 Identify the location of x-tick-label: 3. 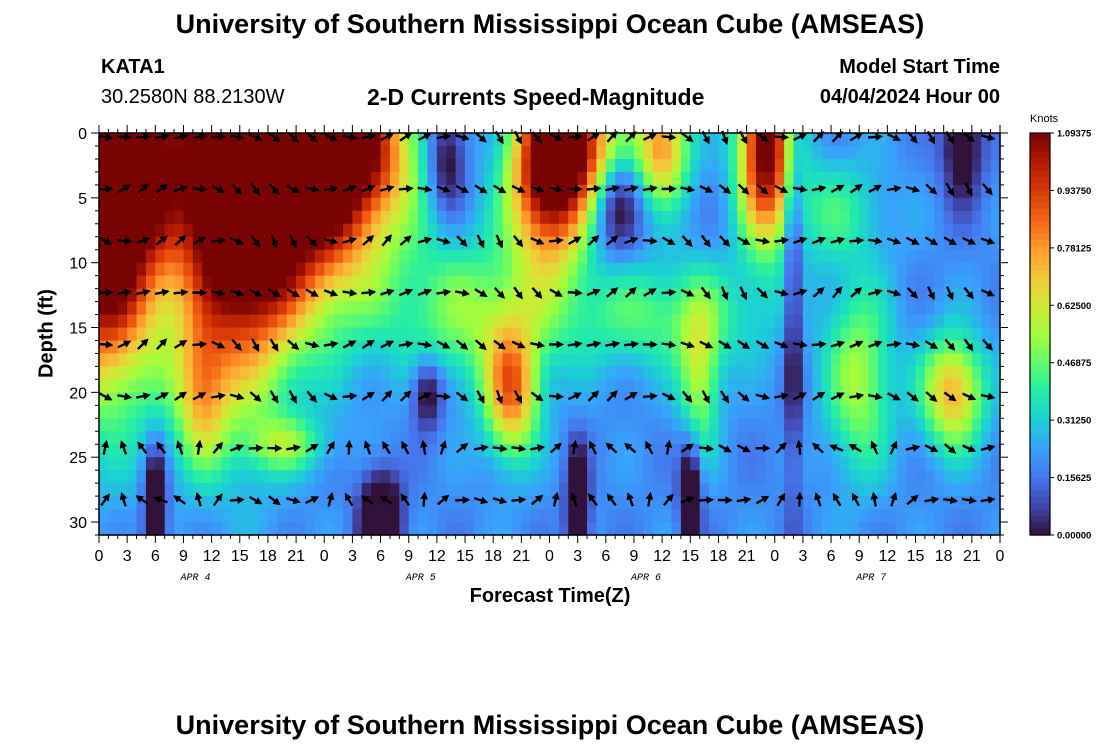
(802, 556).